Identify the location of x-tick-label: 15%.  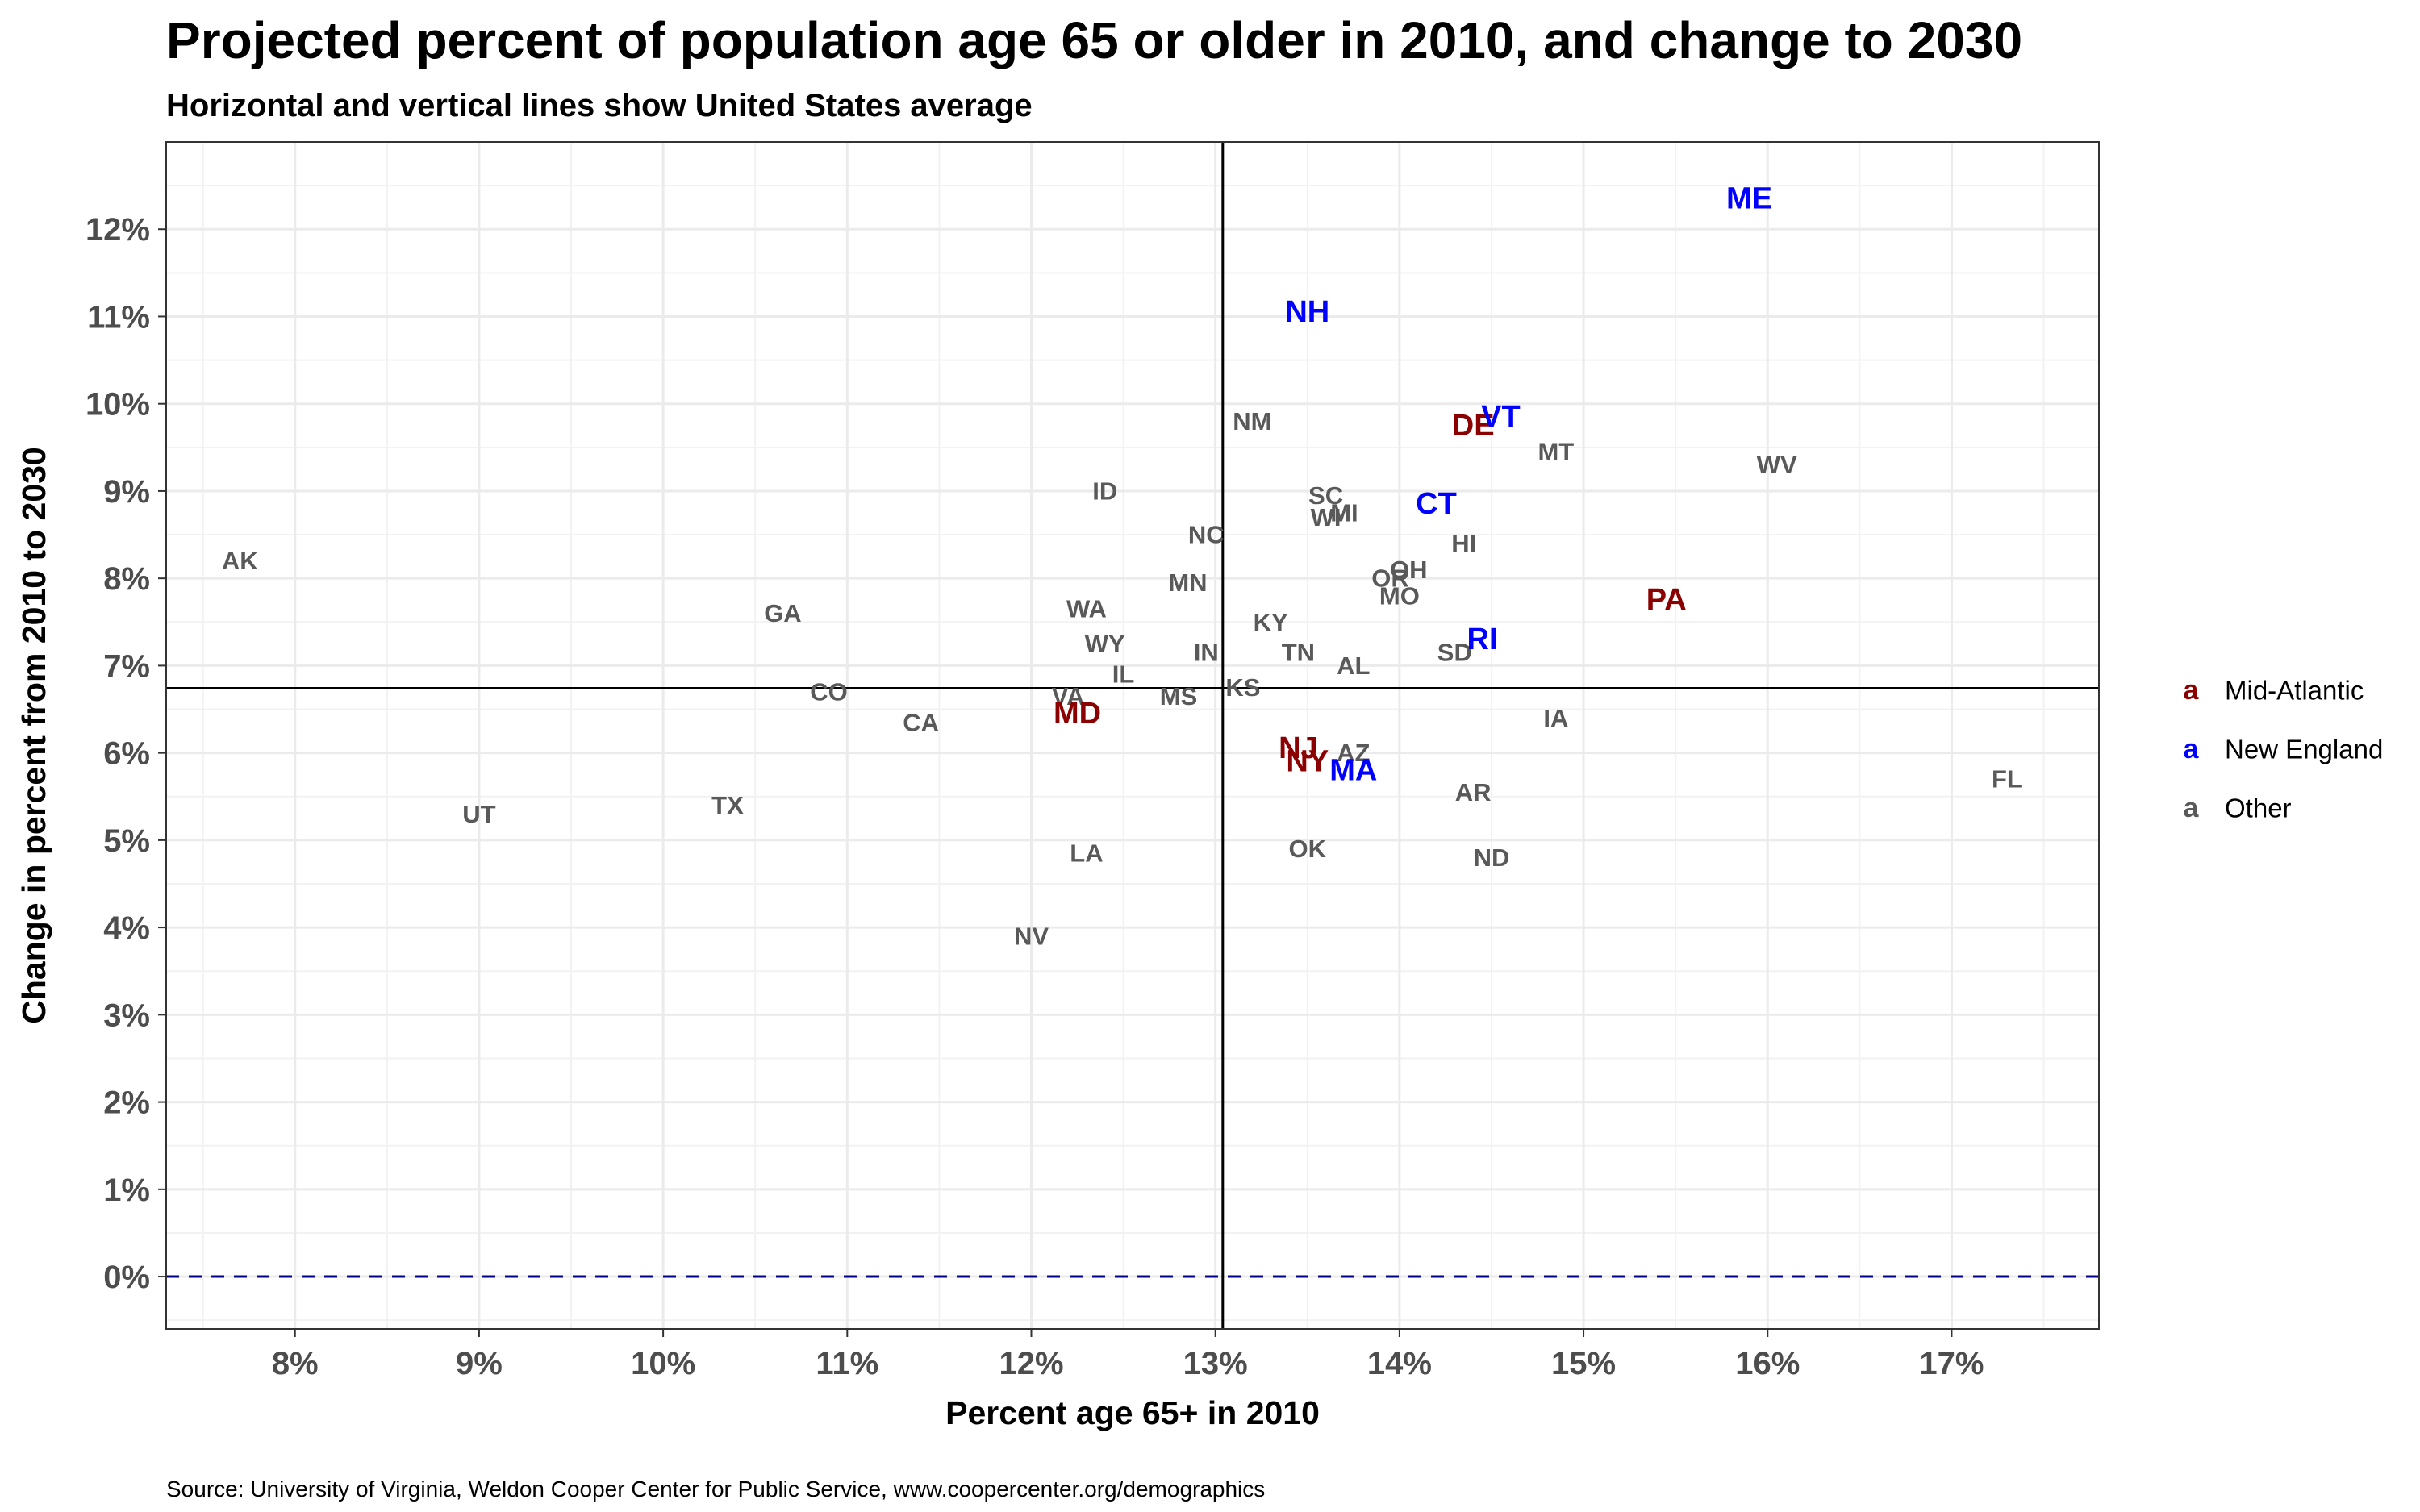
(1583, 1363).